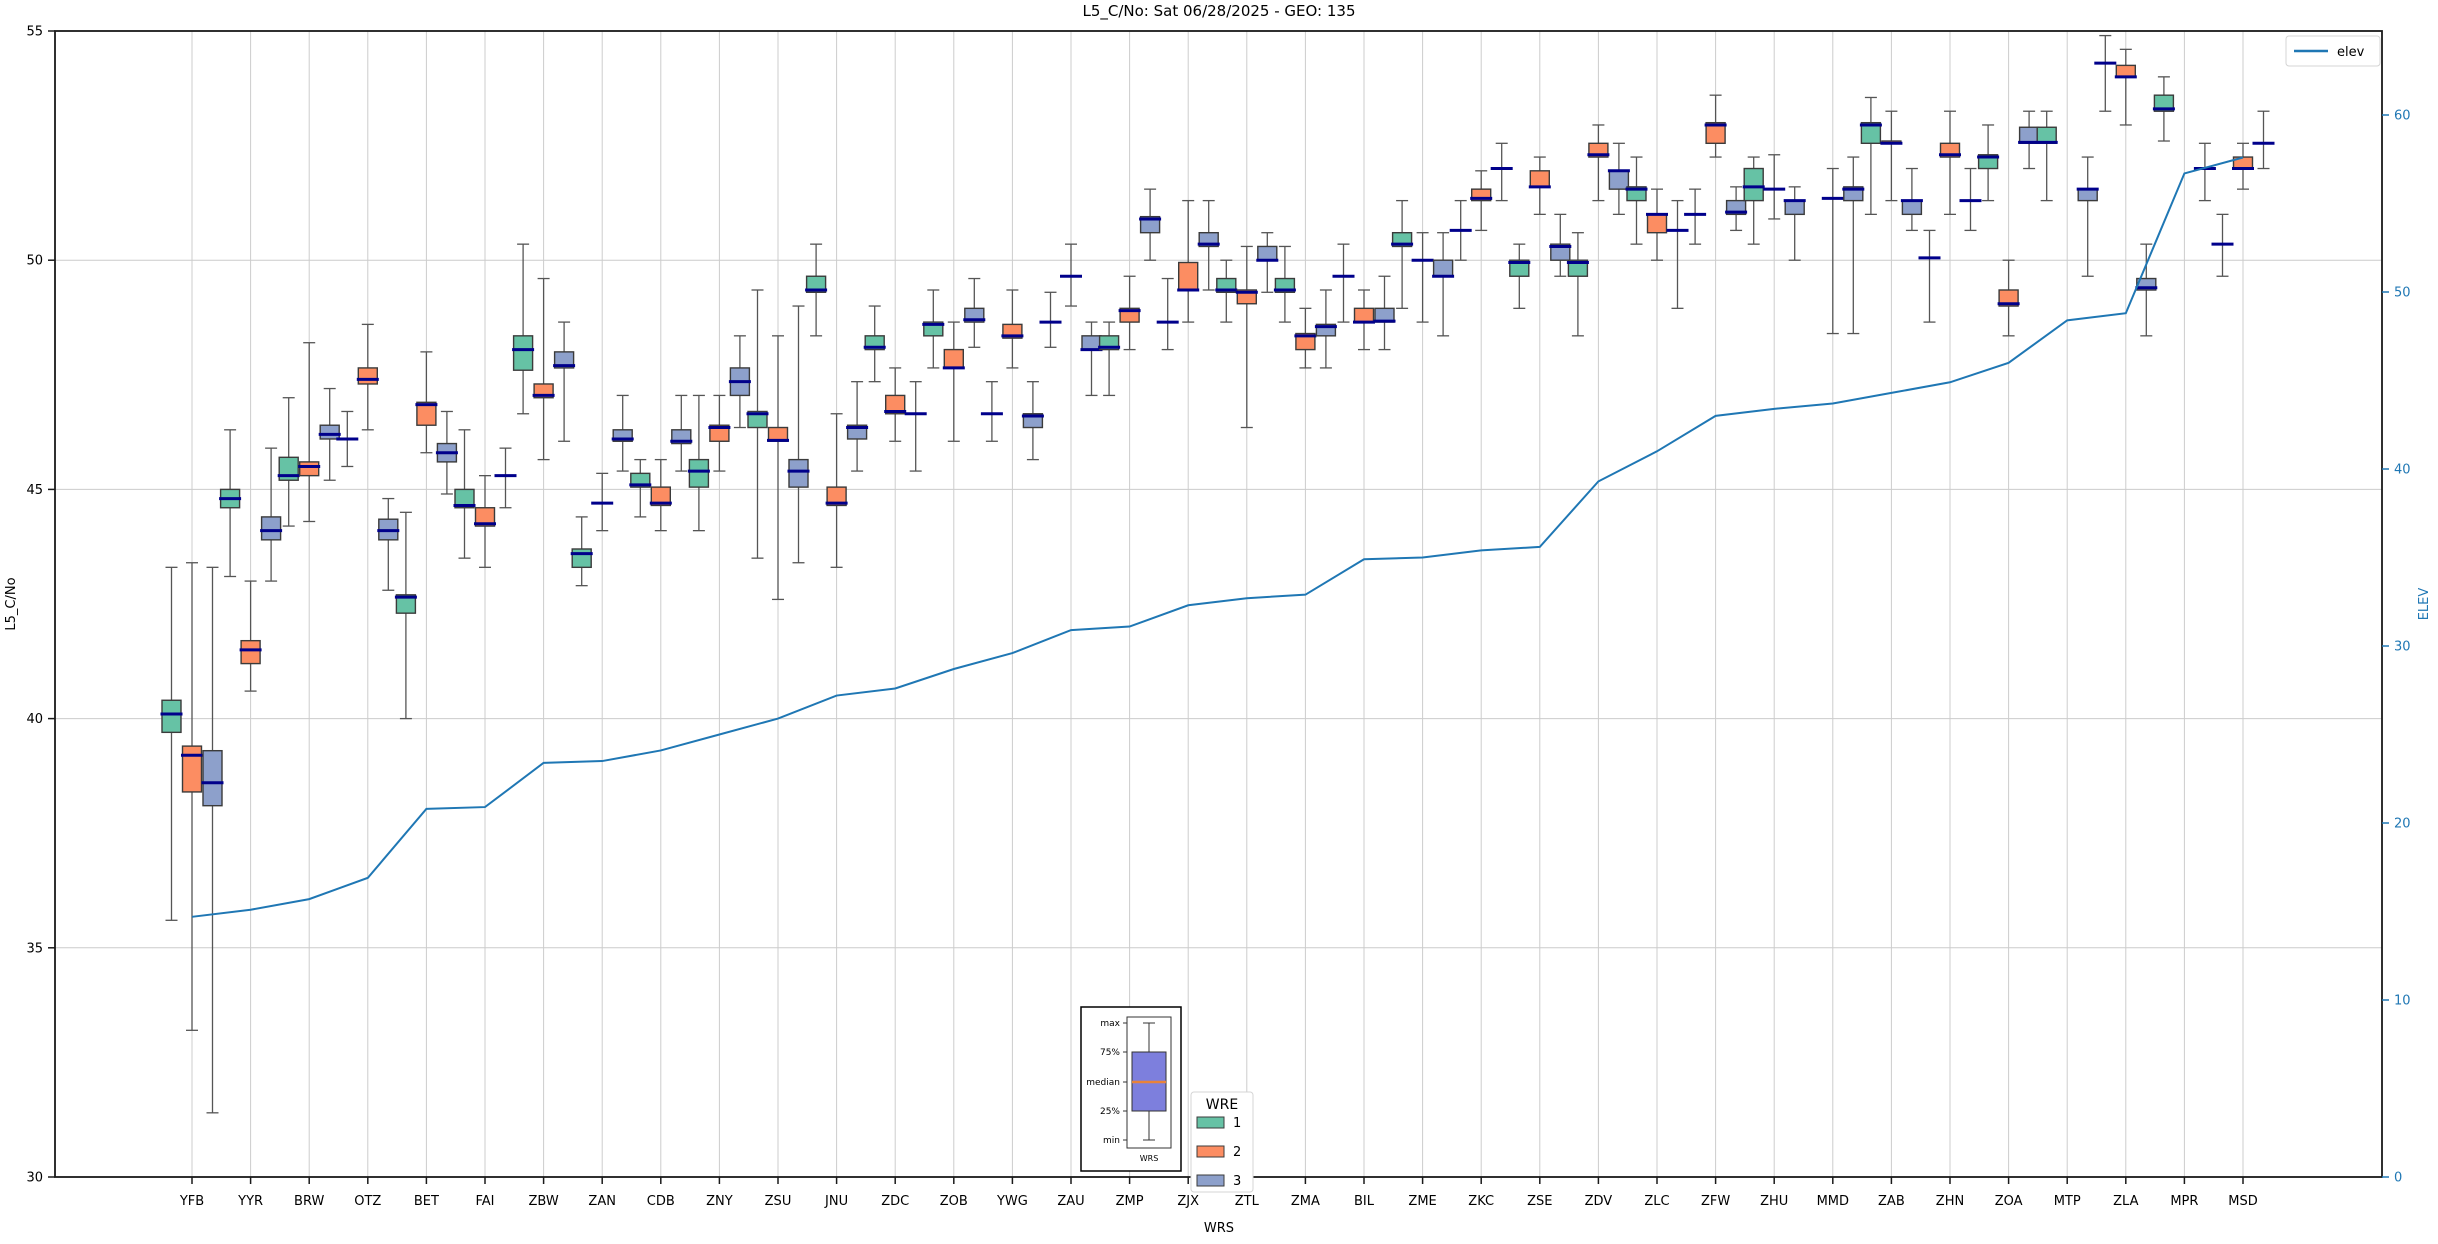  What do you see at coordinates (2402, 470) in the screenshot?
I see `ytick-label-right-40: 40` at bounding box center [2402, 470].